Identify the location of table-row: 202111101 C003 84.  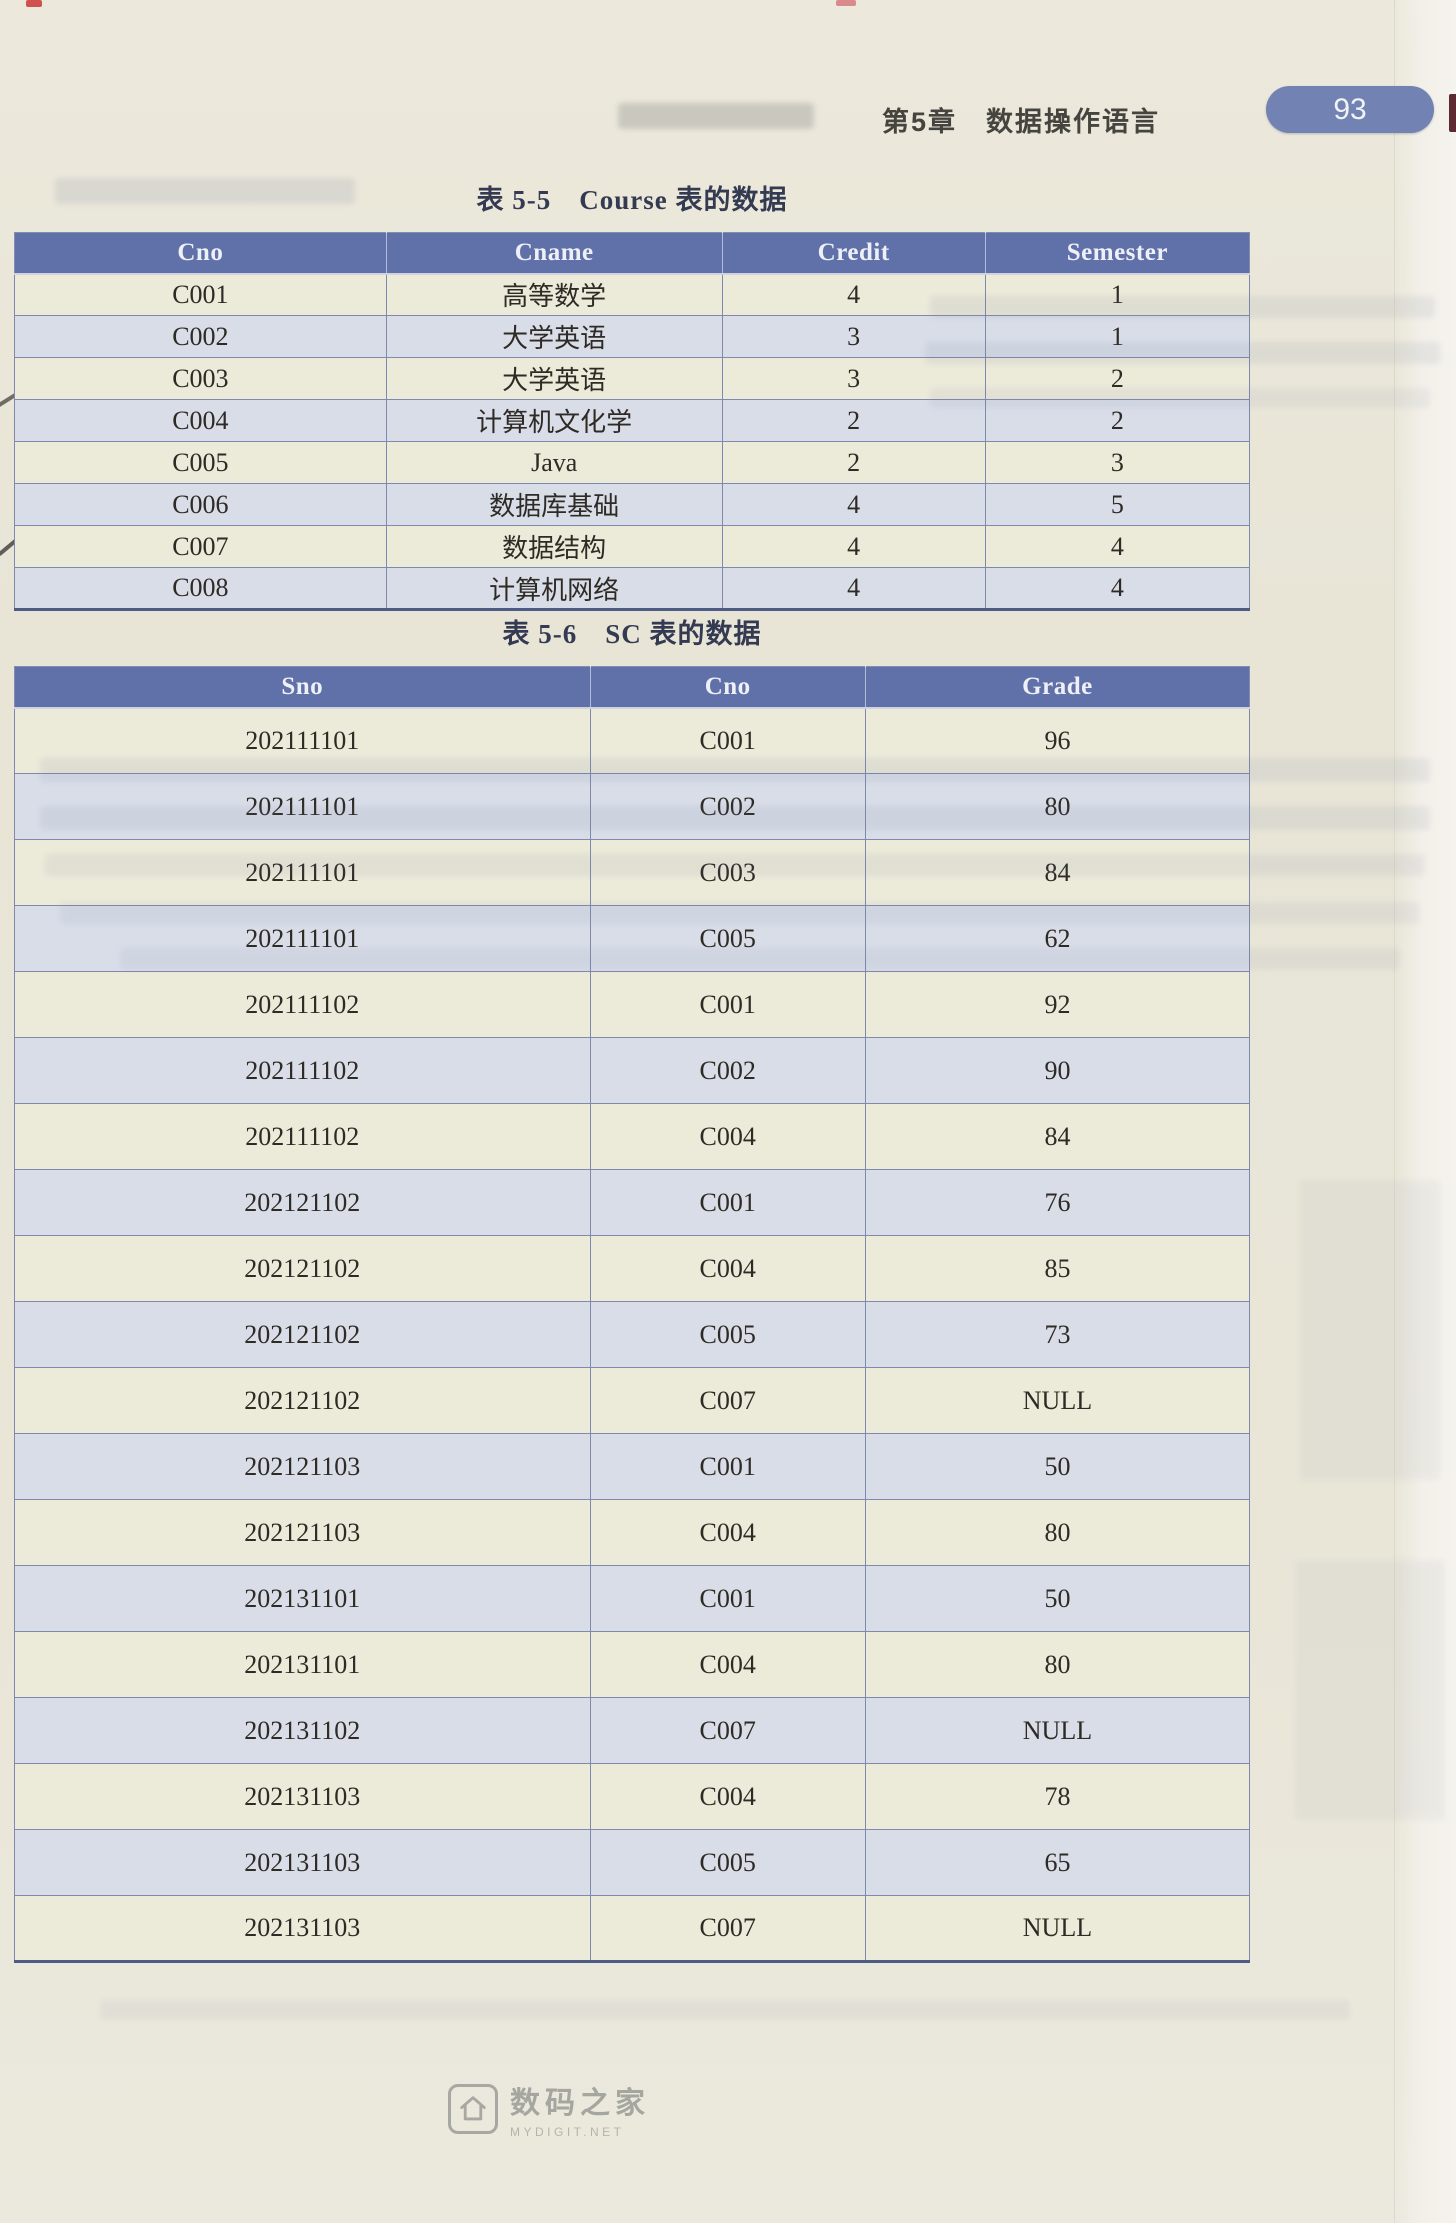
(632, 872).